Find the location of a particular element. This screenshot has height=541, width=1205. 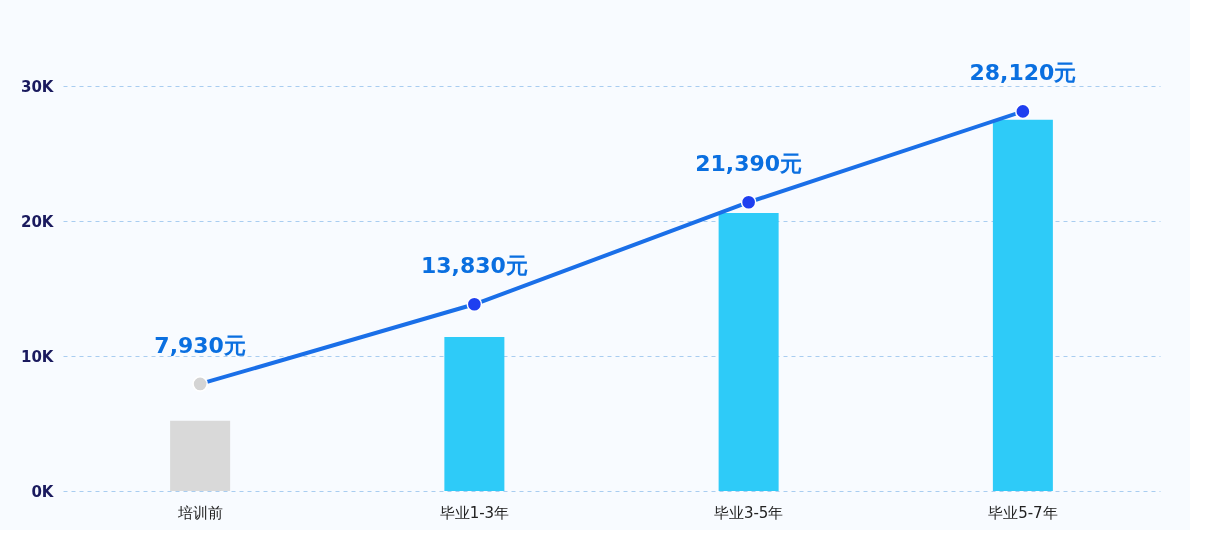

data-label: 21,390元 is located at coordinates (749, 164).